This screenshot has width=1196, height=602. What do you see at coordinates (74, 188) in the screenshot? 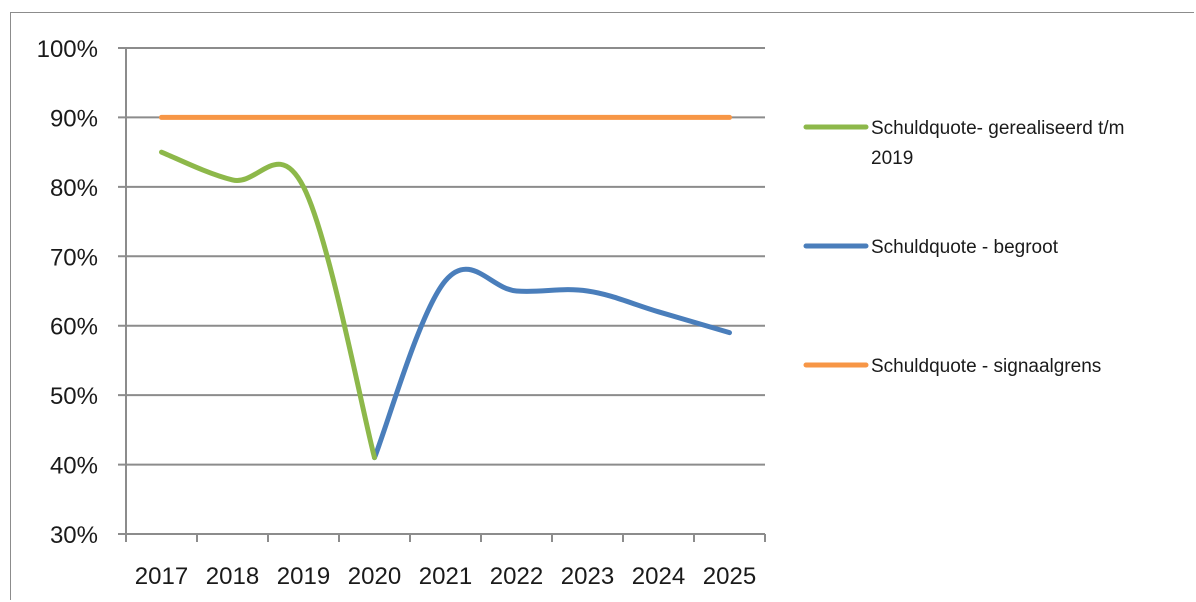
I see `y-tick-label: 80%` at bounding box center [74, 188].